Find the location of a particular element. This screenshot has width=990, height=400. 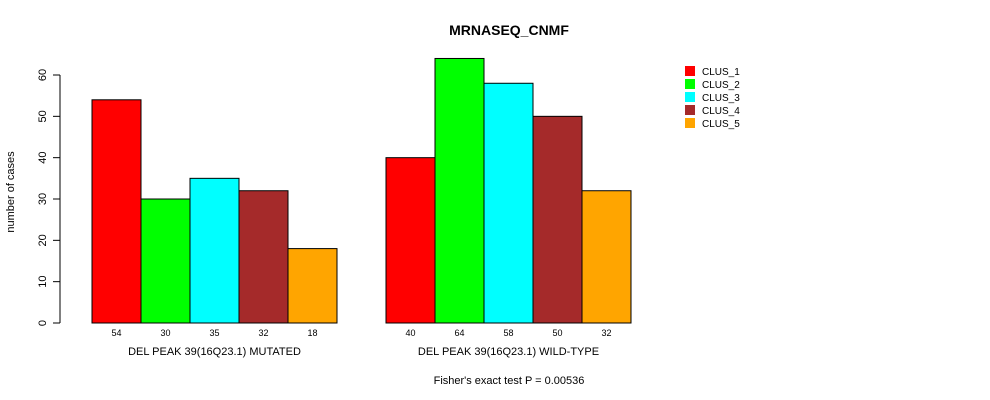

y-tick-label: 0 is located at coordinates (43, 323).